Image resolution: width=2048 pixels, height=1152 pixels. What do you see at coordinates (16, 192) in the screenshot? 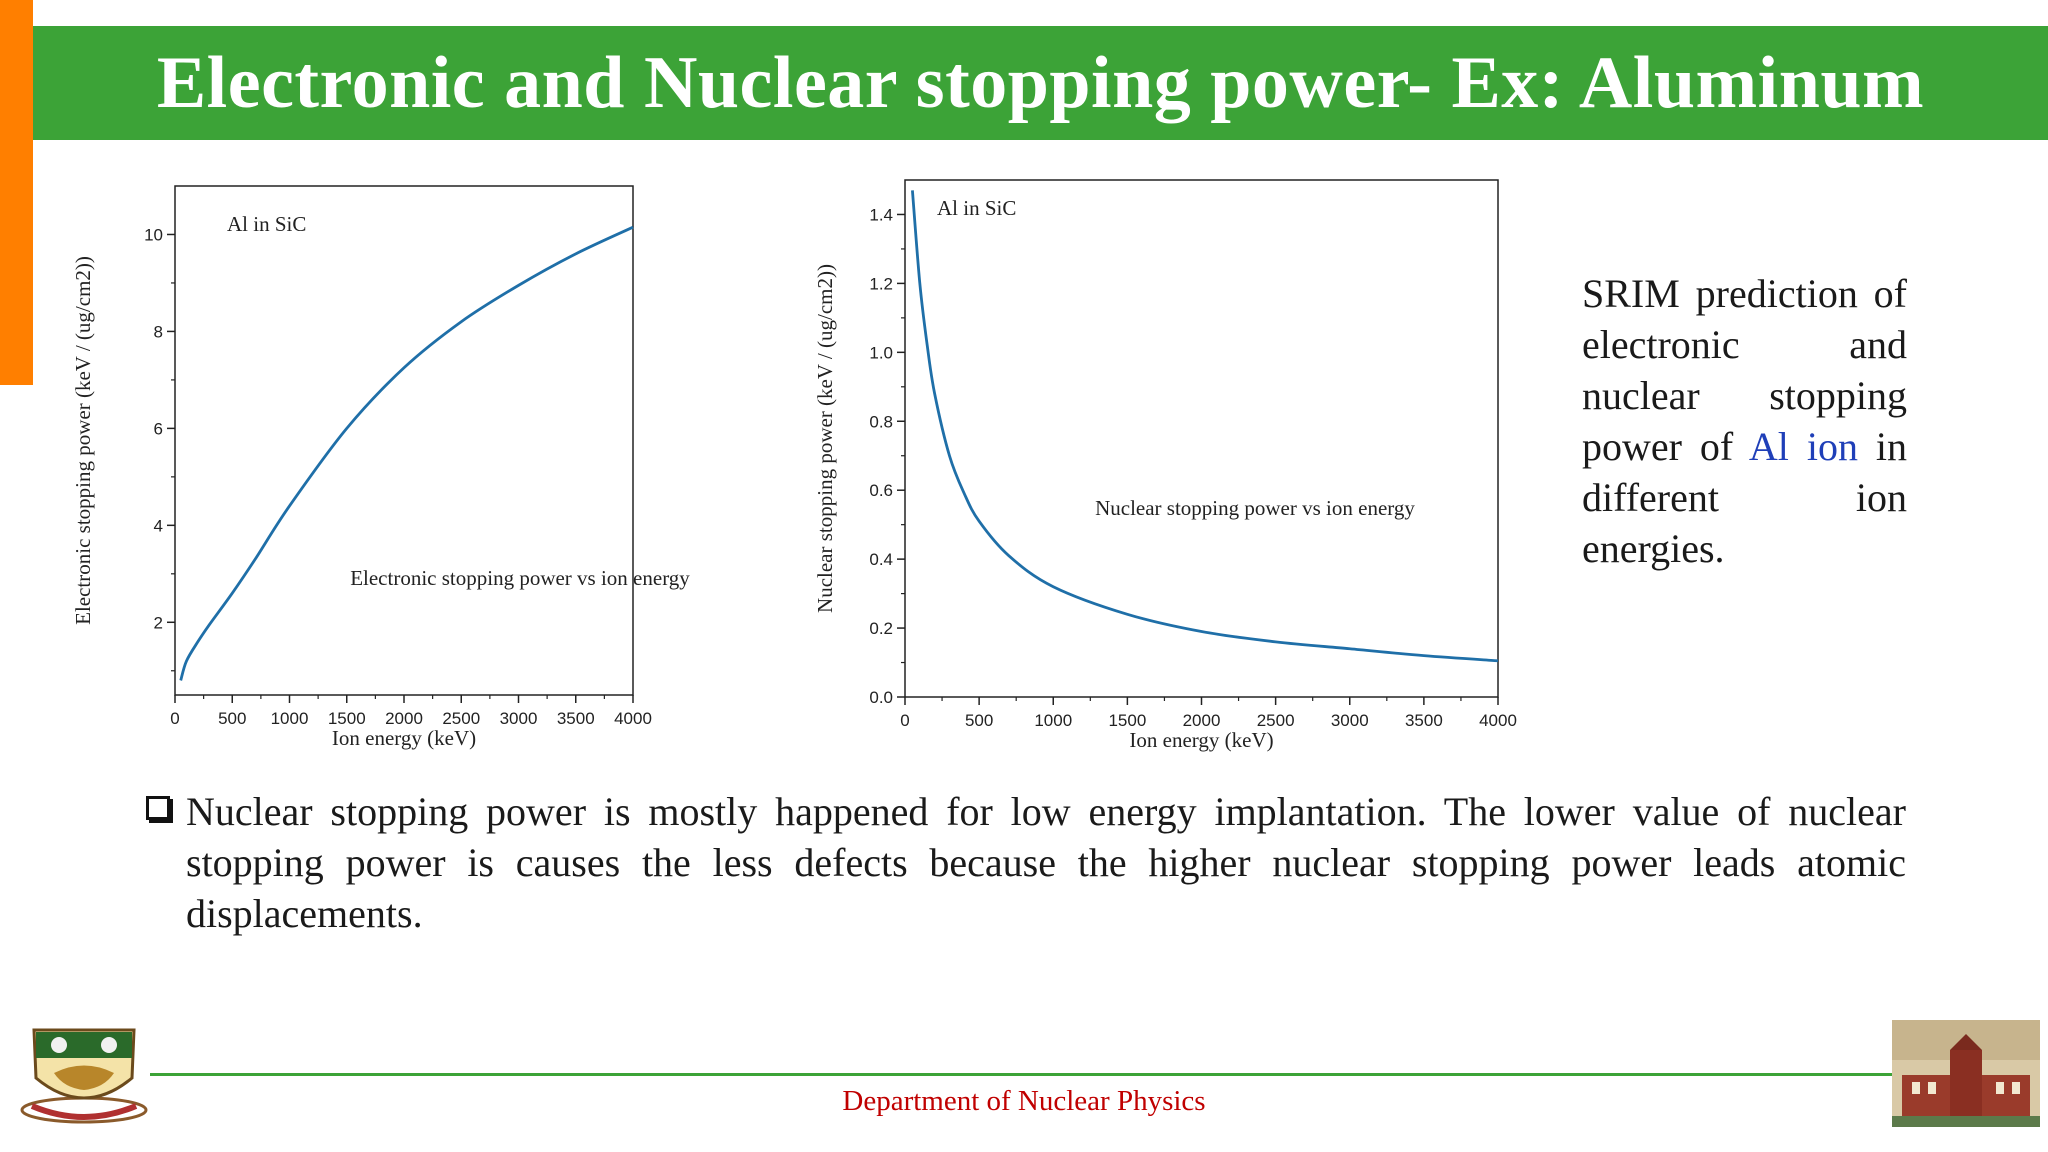
I see `accent-bar` at bounding box center [16, 192].